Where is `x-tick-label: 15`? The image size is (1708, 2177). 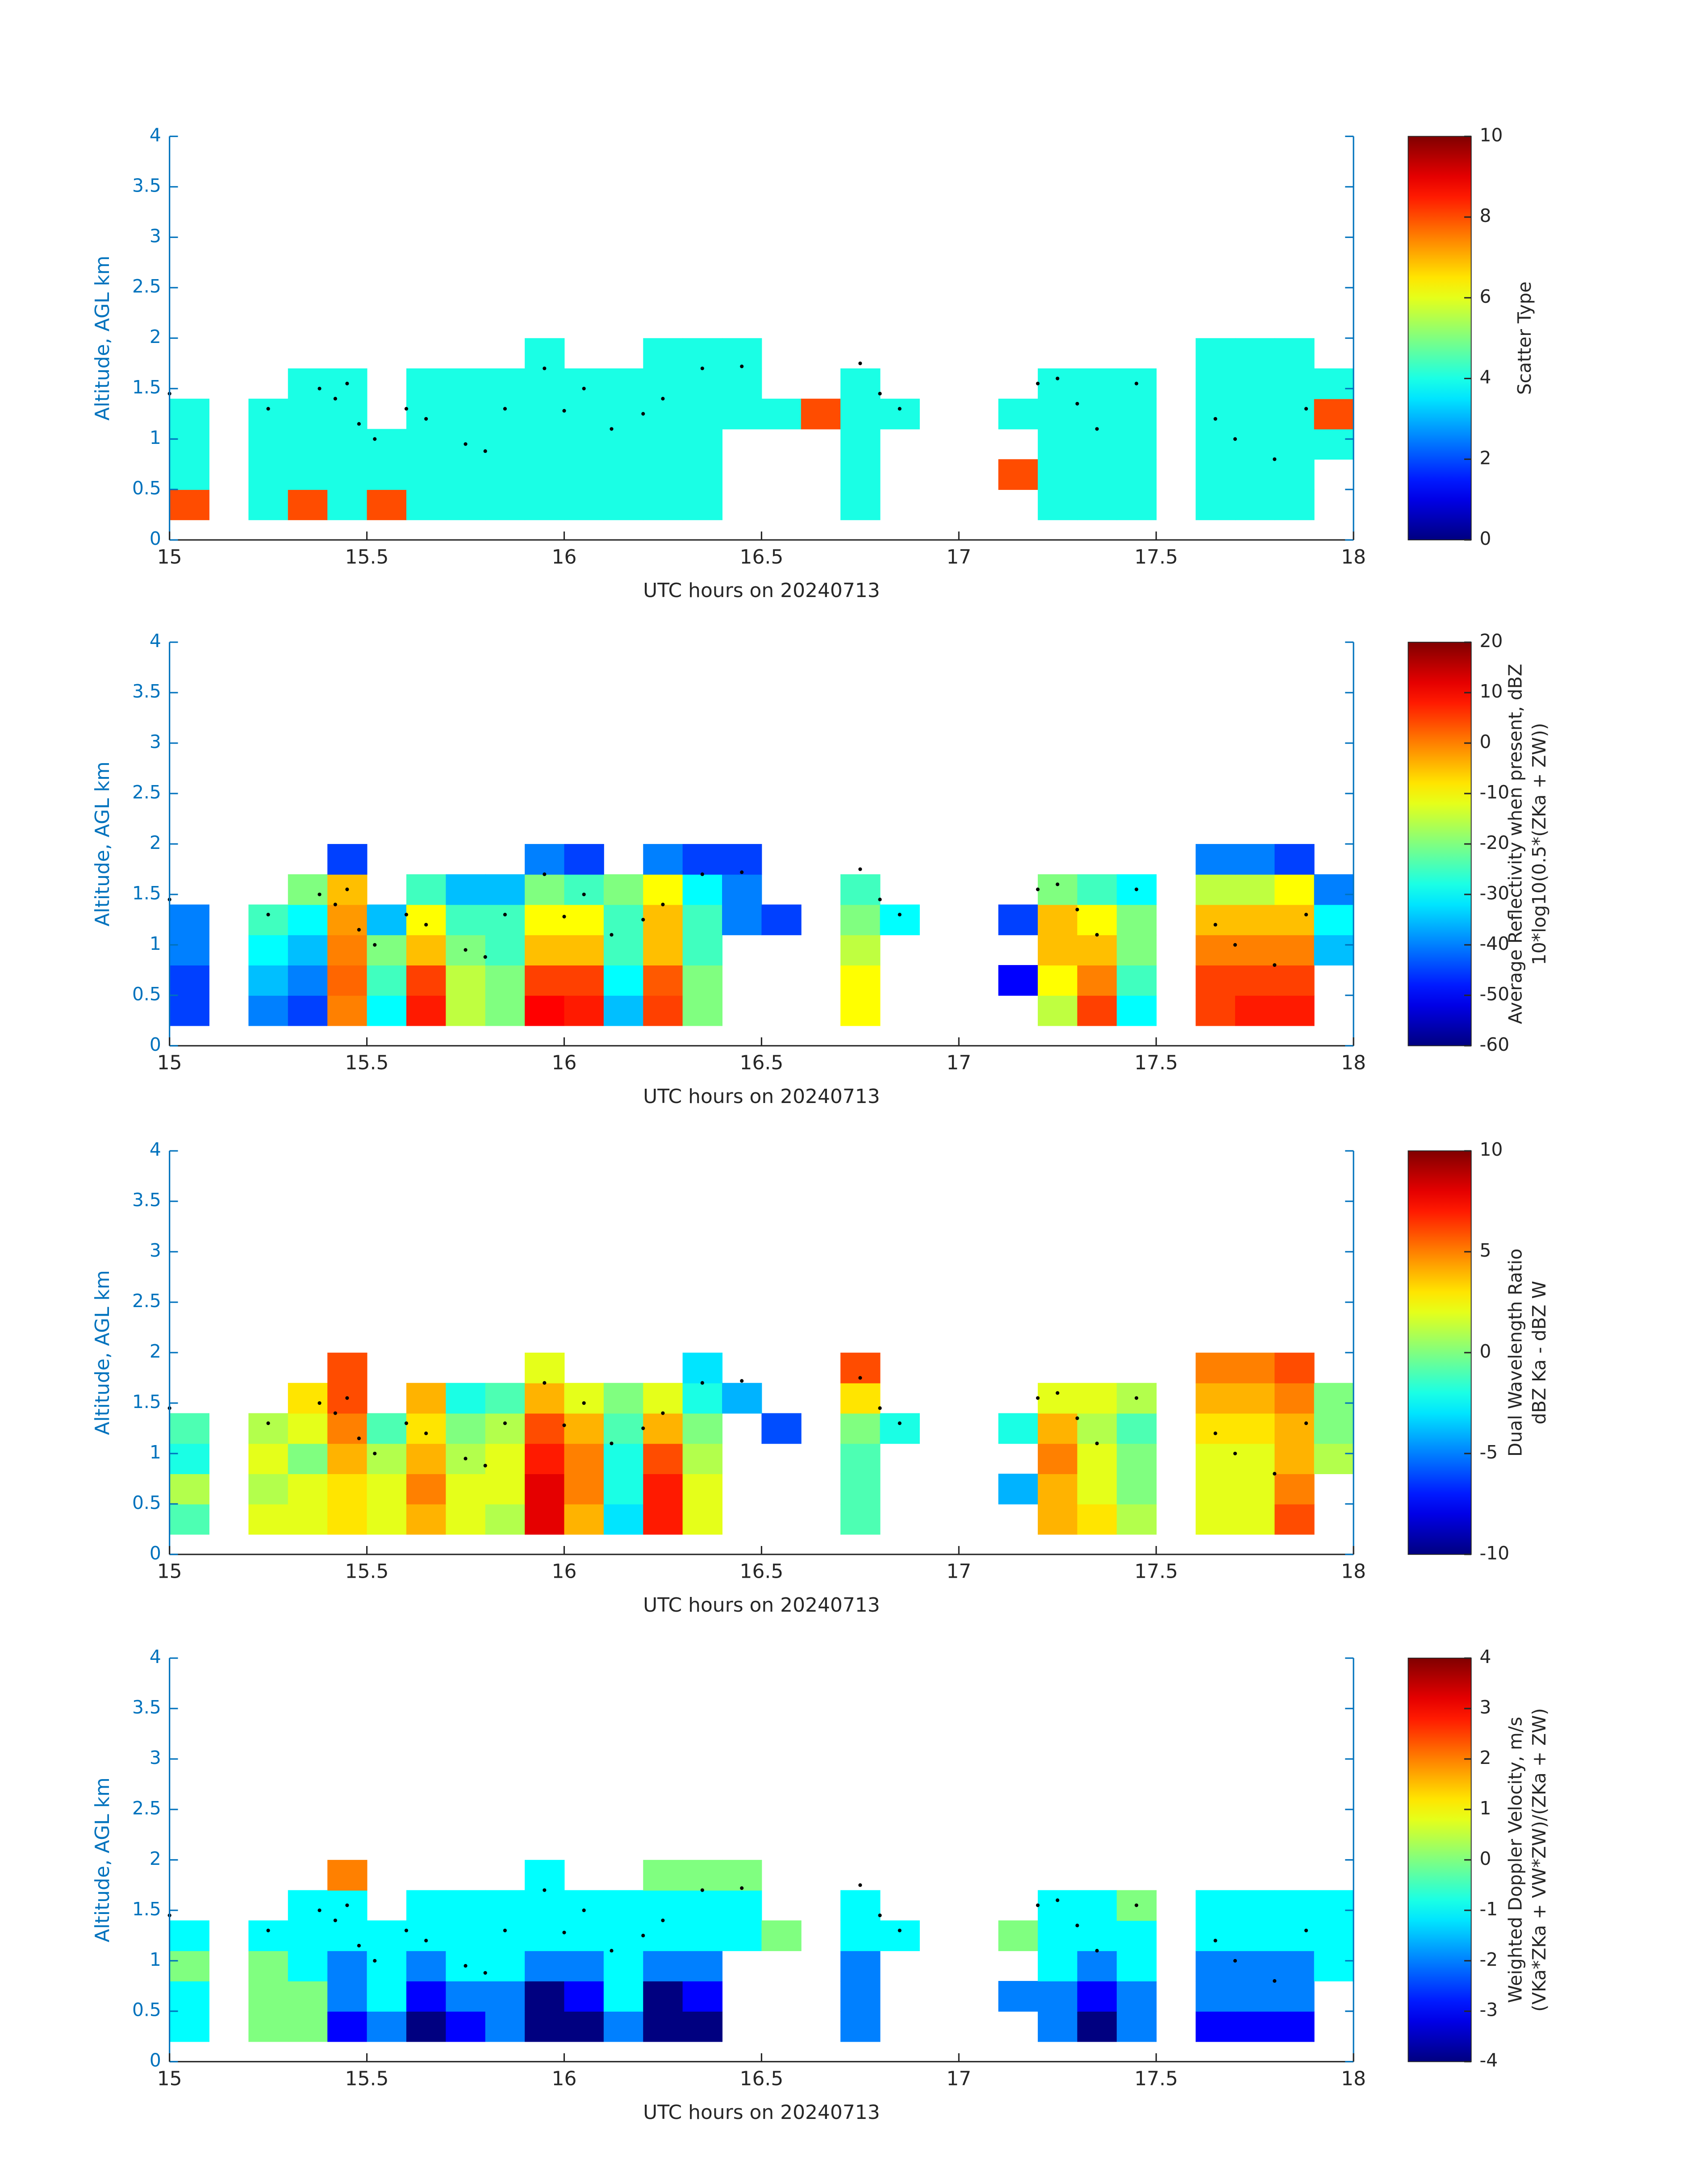 x-tick-label: 15 is located at coordinates (169, 2079).